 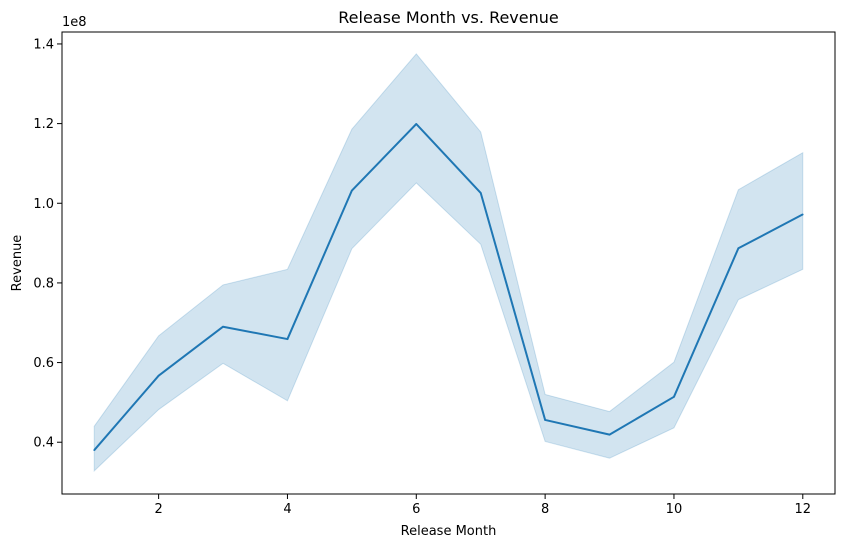 What do you see at coordinates (17, 263) in the screenshot?
I see `y-axis-label: Revenue` at bounding box center [17, 263].